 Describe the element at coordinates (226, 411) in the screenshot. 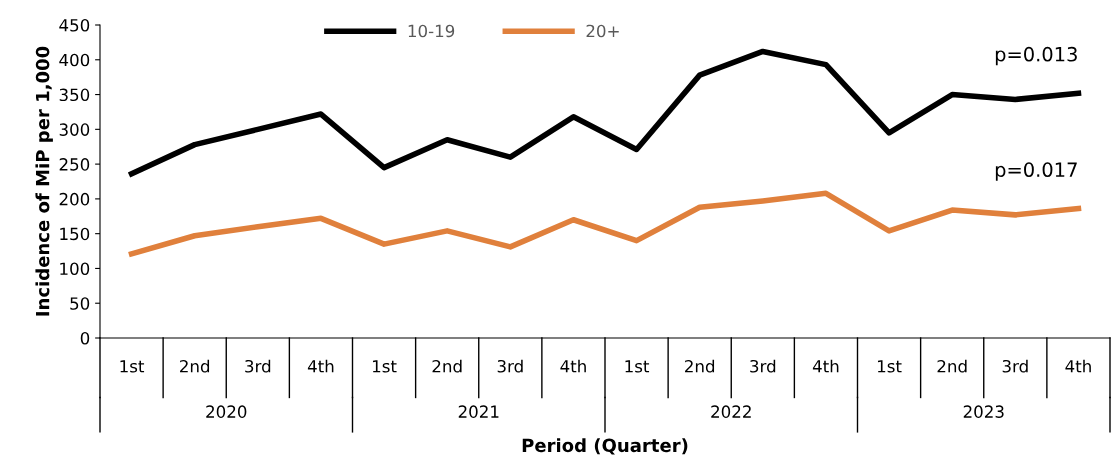

I see `text: 2020` at that location.